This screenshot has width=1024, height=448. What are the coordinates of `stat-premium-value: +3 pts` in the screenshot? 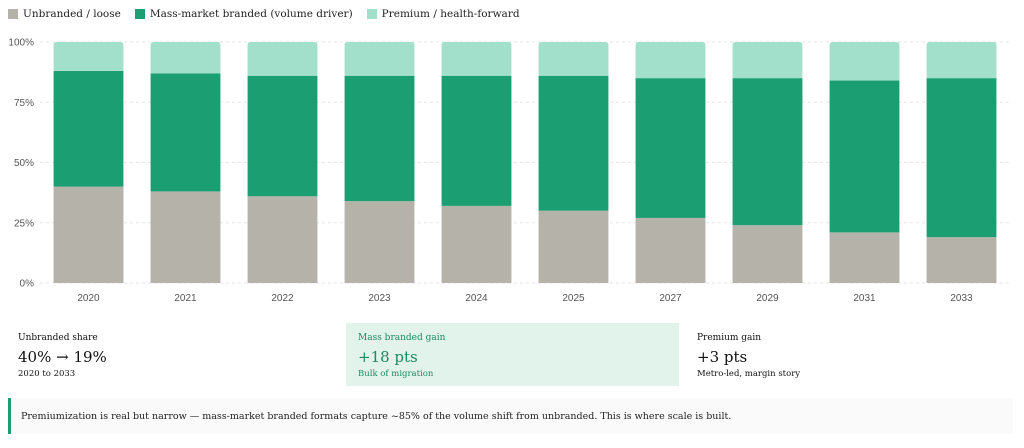 It's located at (722, 357).